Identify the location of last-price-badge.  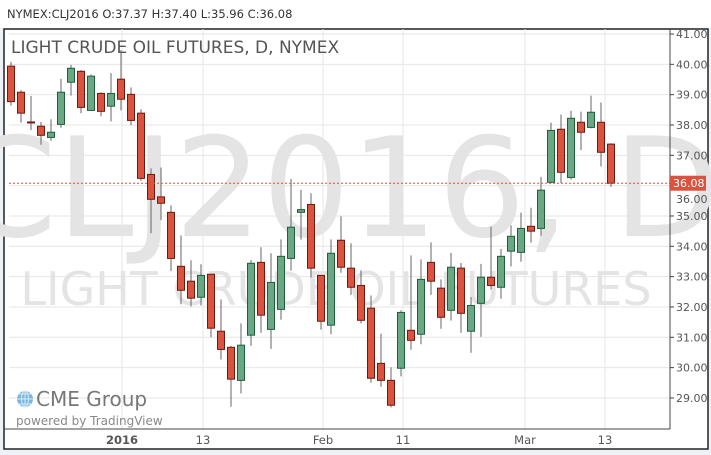
(688, 183).